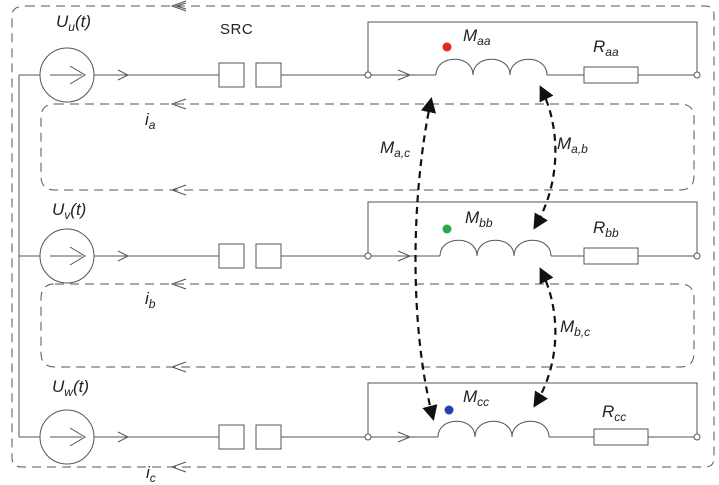  What do you see at coordinates (123, 256) in the screenshot?
I see `current-arrow-icon-b` at bounding box center [123, 256].